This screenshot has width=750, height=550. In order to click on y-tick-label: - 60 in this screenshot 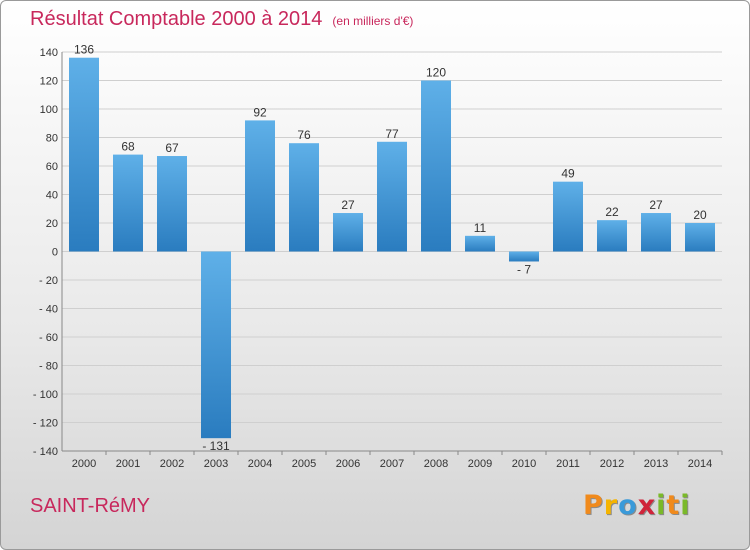, I will do `click(48, 338)`.